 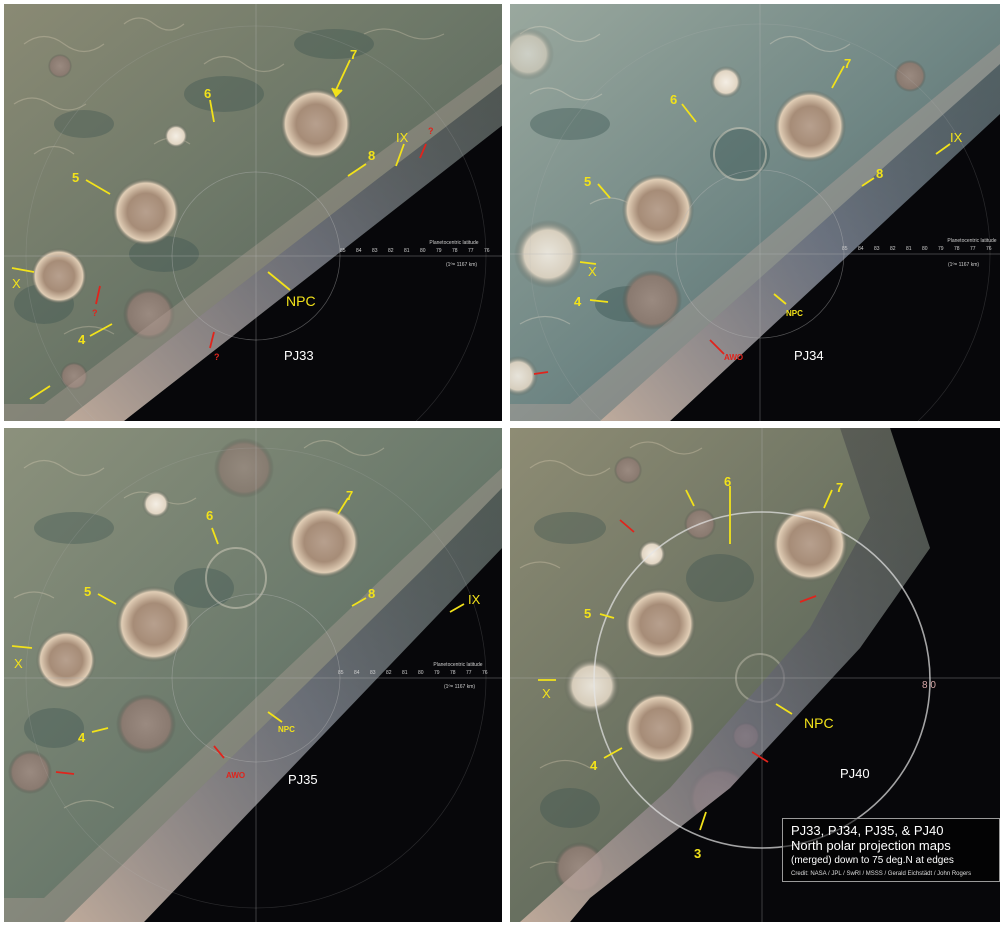 I want to click on ring-80-label: 8 0, so click(x=929, y=685).